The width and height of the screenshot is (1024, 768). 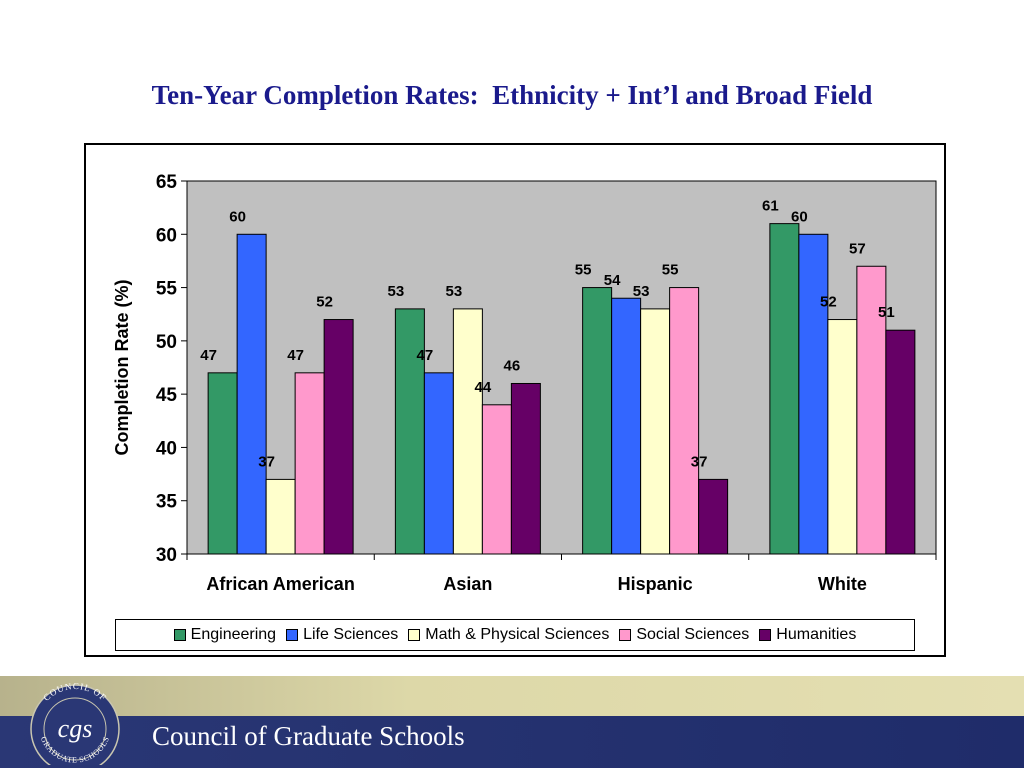 I want to click on y-tick-label: 40, so click(x=166, y=448).